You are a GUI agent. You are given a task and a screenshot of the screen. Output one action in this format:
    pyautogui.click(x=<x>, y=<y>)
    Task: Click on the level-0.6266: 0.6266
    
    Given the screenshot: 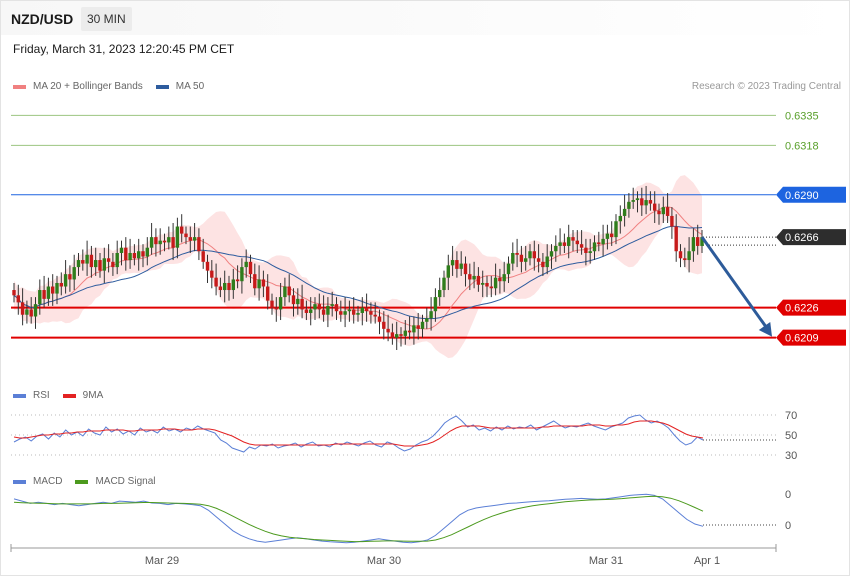 What is the action you would take?
    pyautogui.click(x=774, y=237)
    